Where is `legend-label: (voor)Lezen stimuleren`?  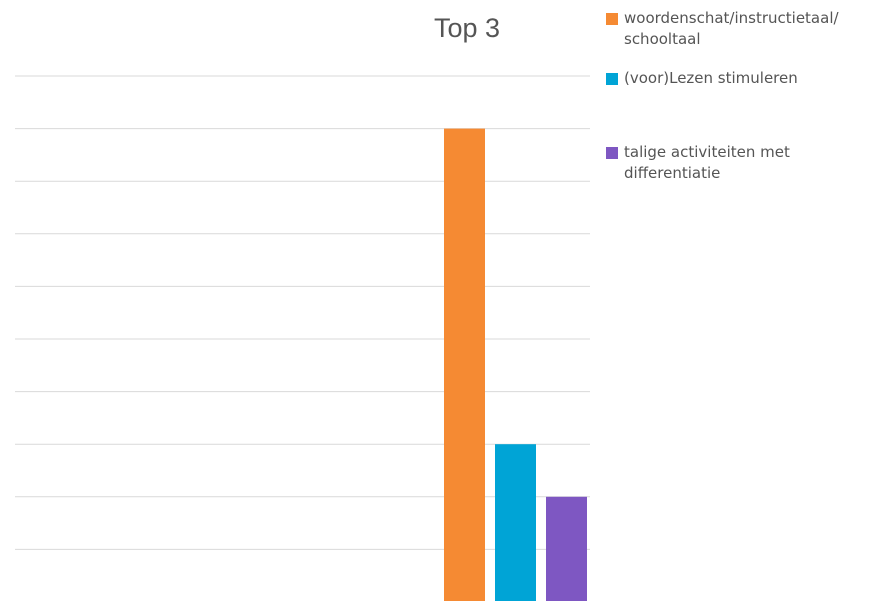
legend-label: (voor)Lezen stimuleren is located at coordinates (711, 78).